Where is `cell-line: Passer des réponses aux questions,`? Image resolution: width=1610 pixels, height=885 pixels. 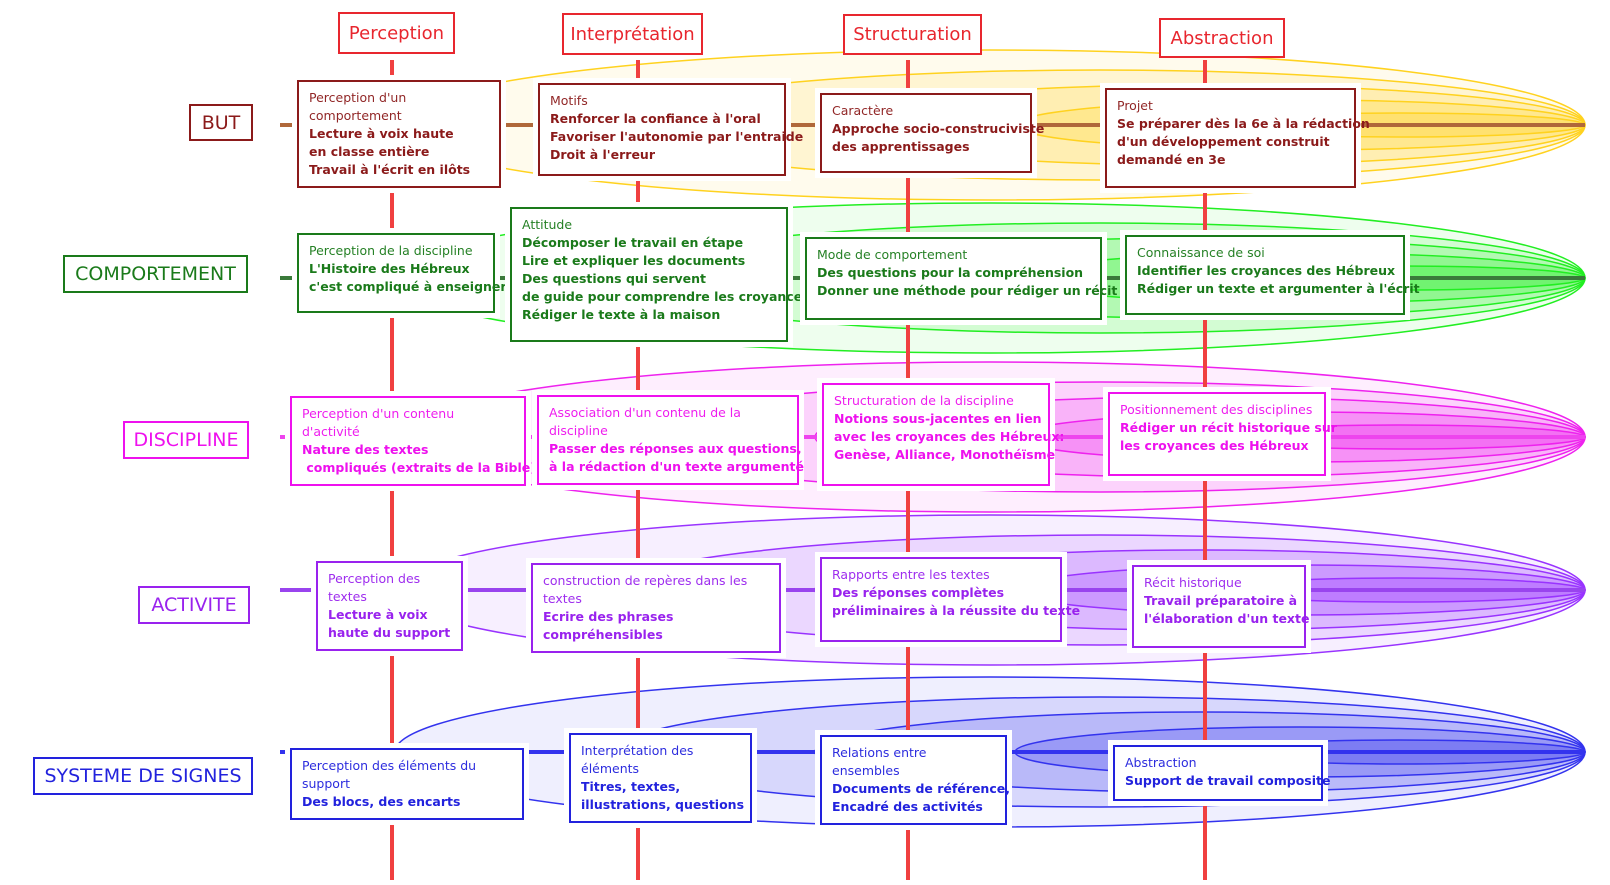
cell-line: Passer des réponses aux questions, is located at coordinates (675, 448).